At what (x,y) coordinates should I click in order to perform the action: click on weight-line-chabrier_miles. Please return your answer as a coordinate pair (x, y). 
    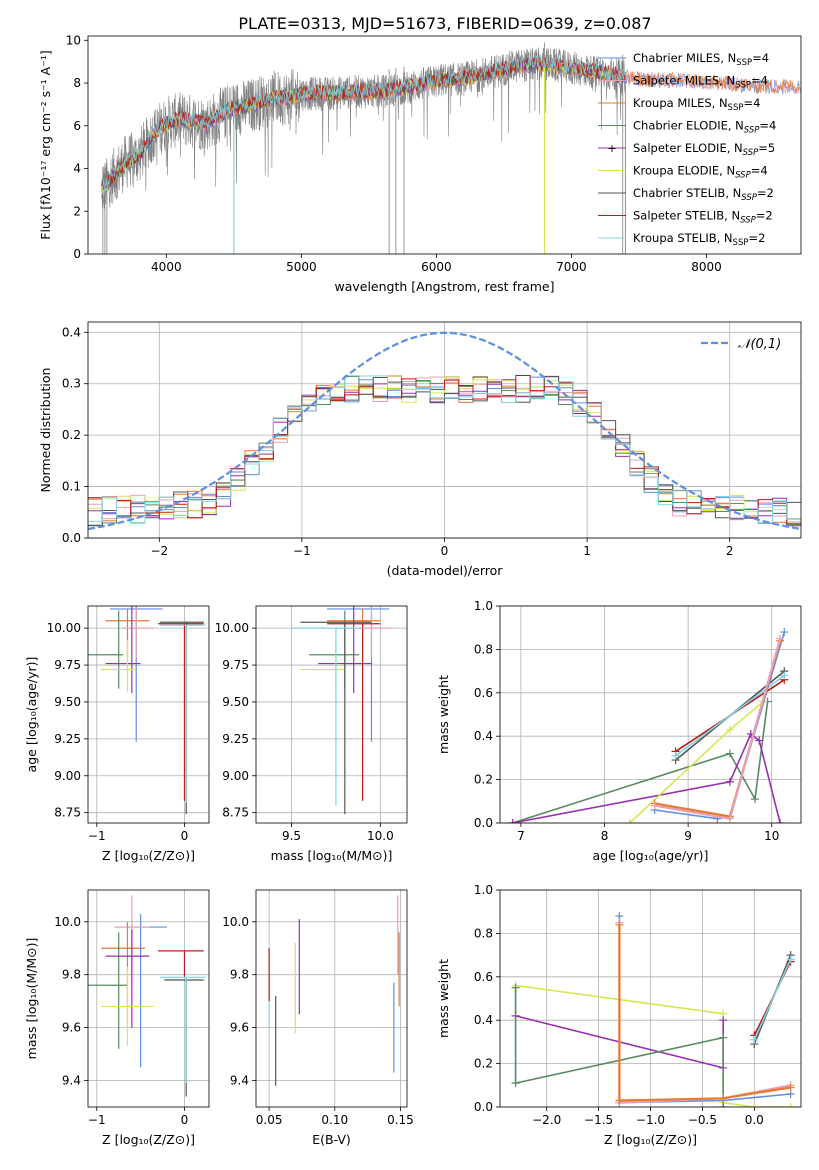
    Looking at the image, I should click on (704, 1010).